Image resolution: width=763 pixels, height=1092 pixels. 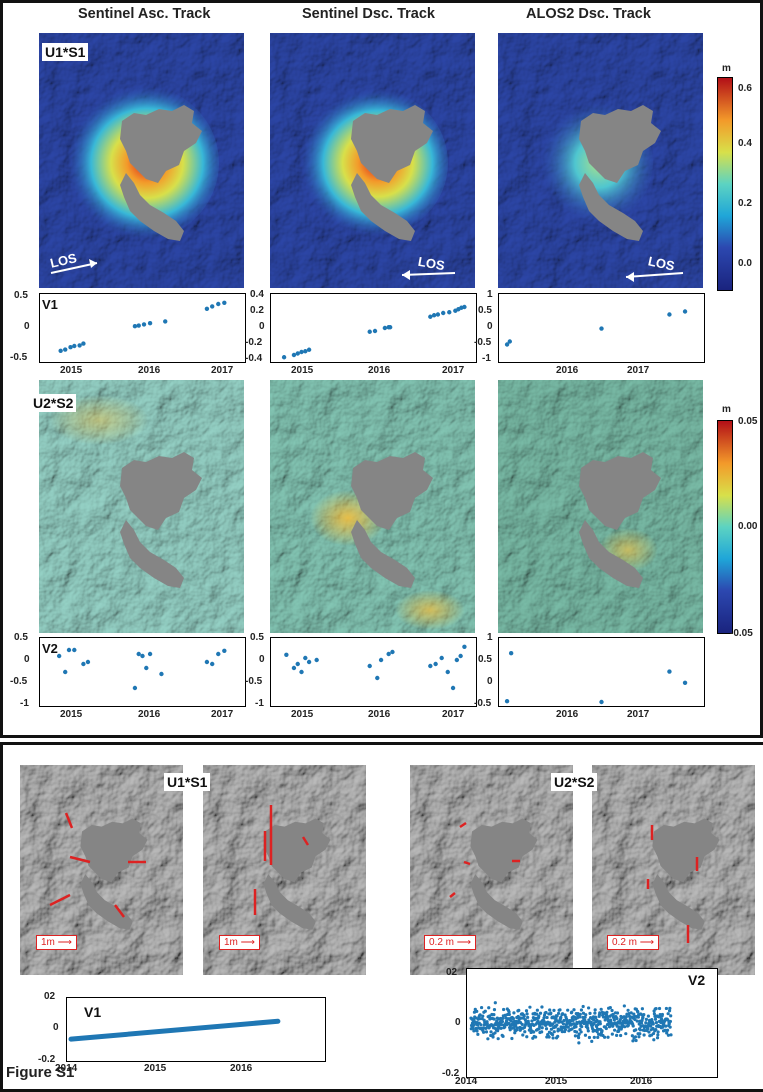 I want to click on v1-plot-alos2-dsc, so click(x=601, y=328).